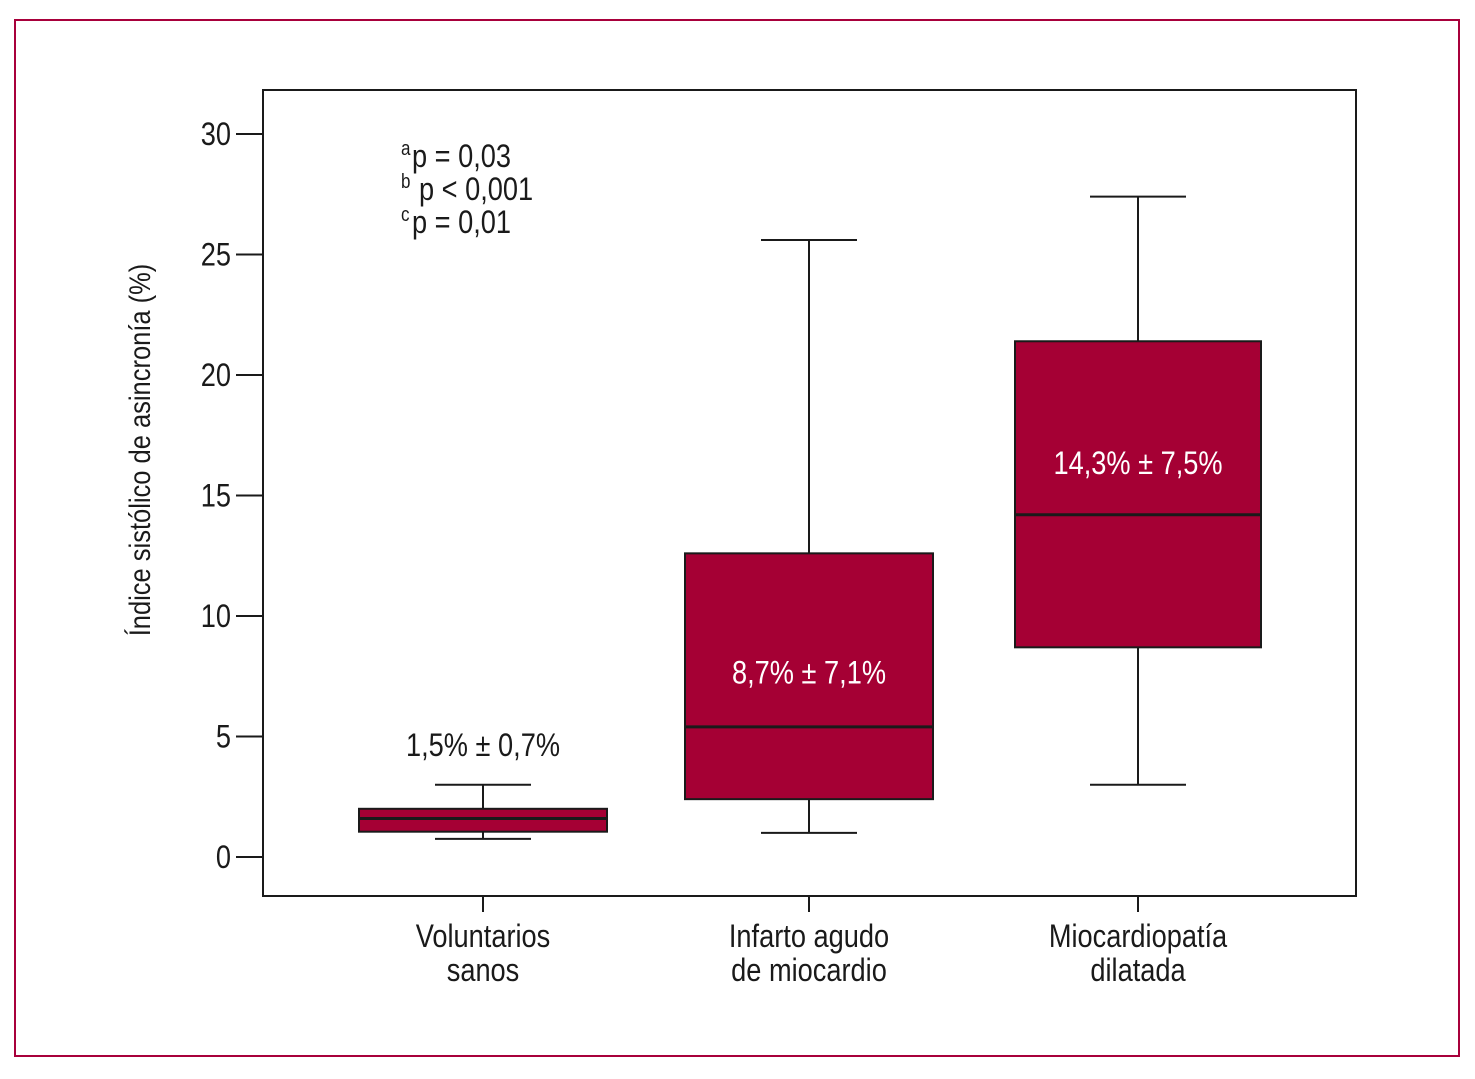 The height and width of the screenshot is (1079, 1475). I want to click on mean-sd-label: 1,5% ± 0,7%, so click(483, 746).